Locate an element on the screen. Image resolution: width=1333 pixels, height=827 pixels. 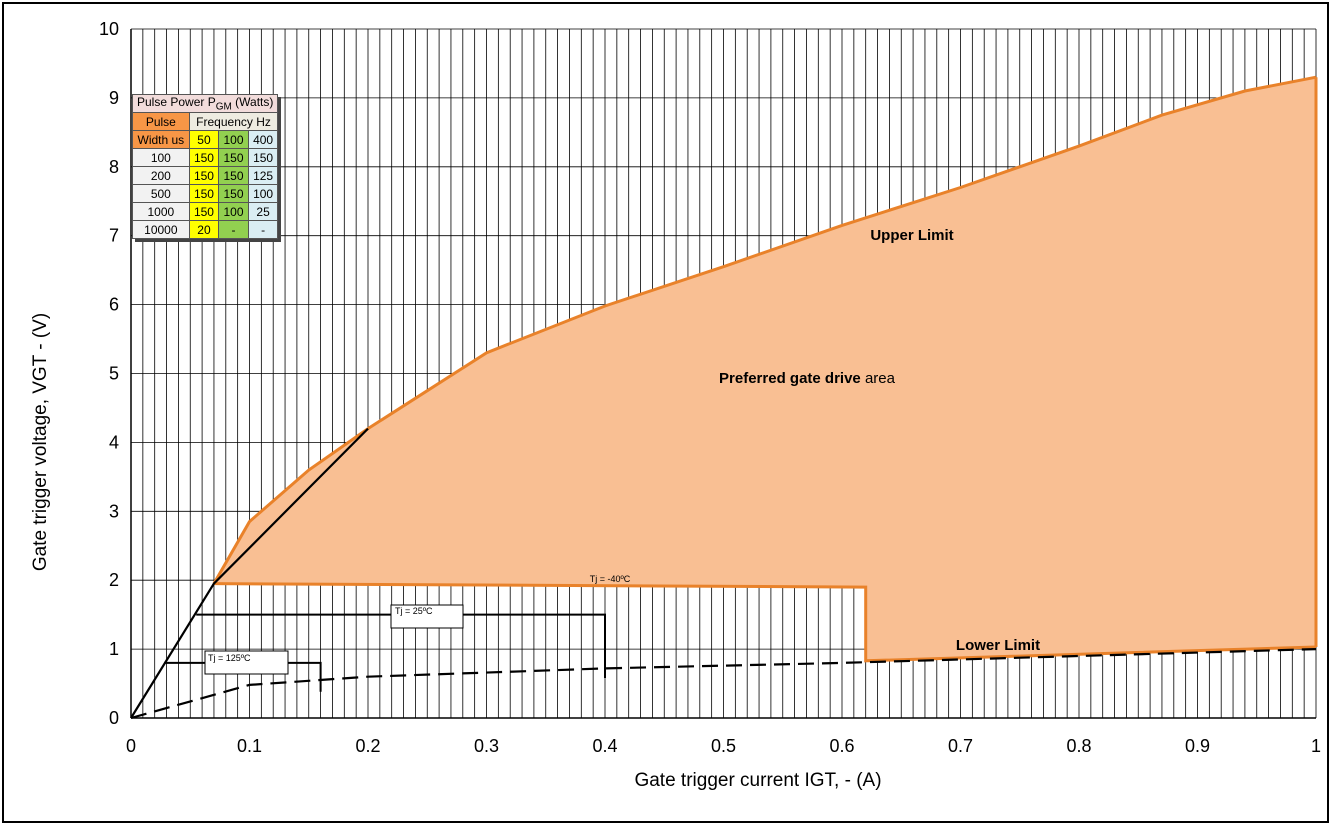
table-row: 200 150 150 125 is located at coordinates (205, 176).